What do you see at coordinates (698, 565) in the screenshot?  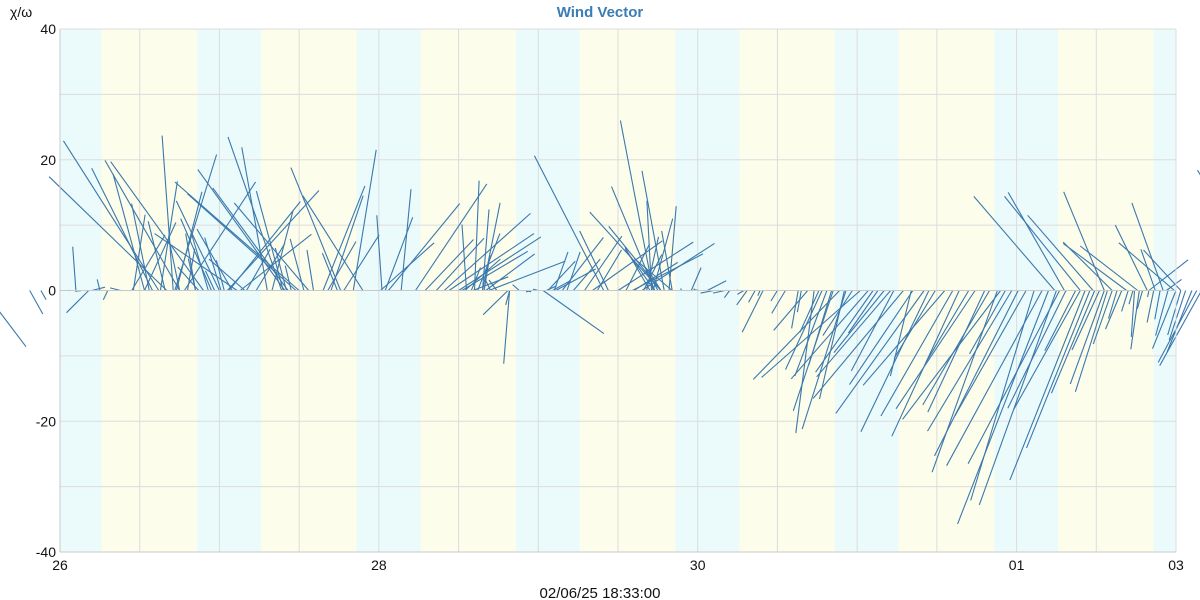 I see `x-tick-label: 30` at bounding box center [698, 565].